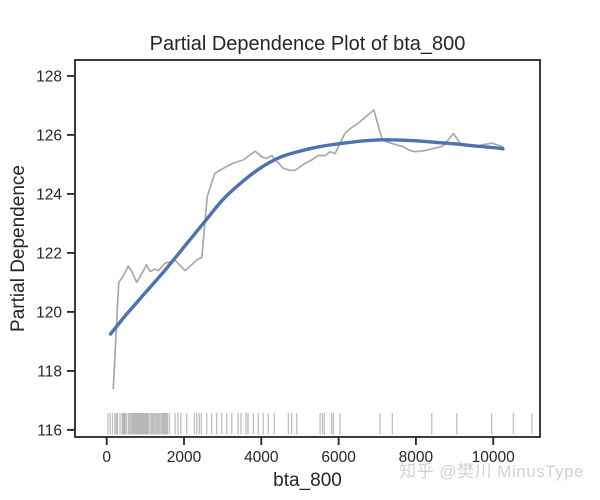 This screenshot has width=600, height=500. What do you see at coordinates (338, 457) in the screenshot?
I see `x-tick-label: 6000` at bounding box center [338, 457].